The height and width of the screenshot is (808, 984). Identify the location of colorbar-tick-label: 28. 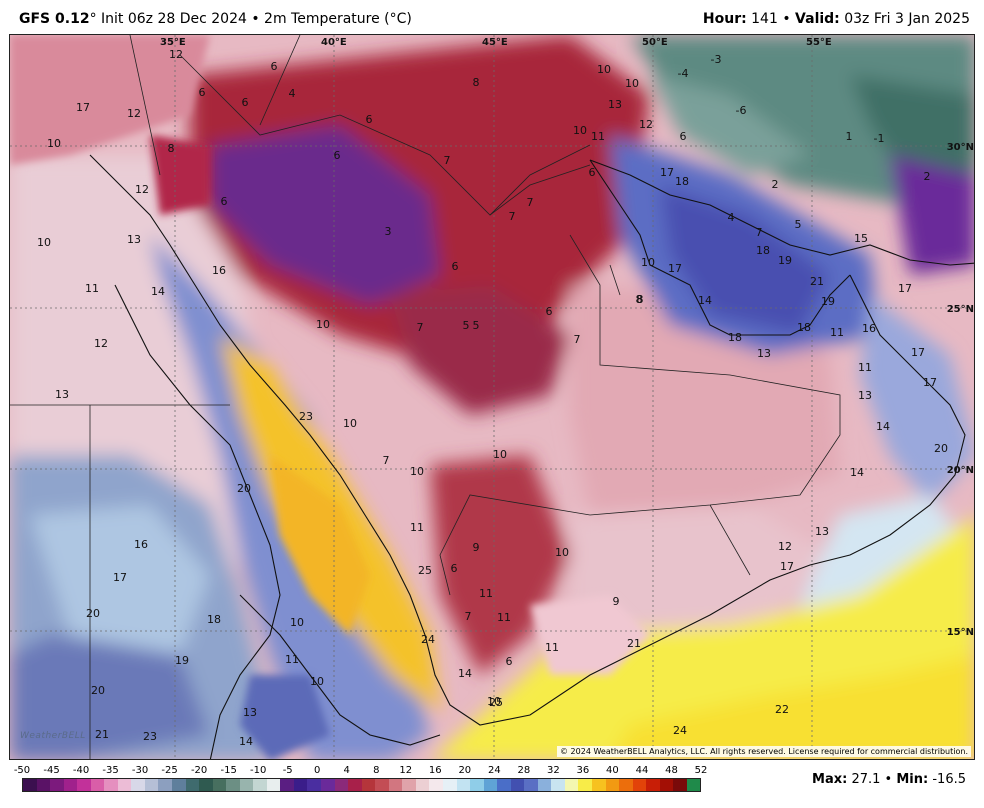
(524, 770).